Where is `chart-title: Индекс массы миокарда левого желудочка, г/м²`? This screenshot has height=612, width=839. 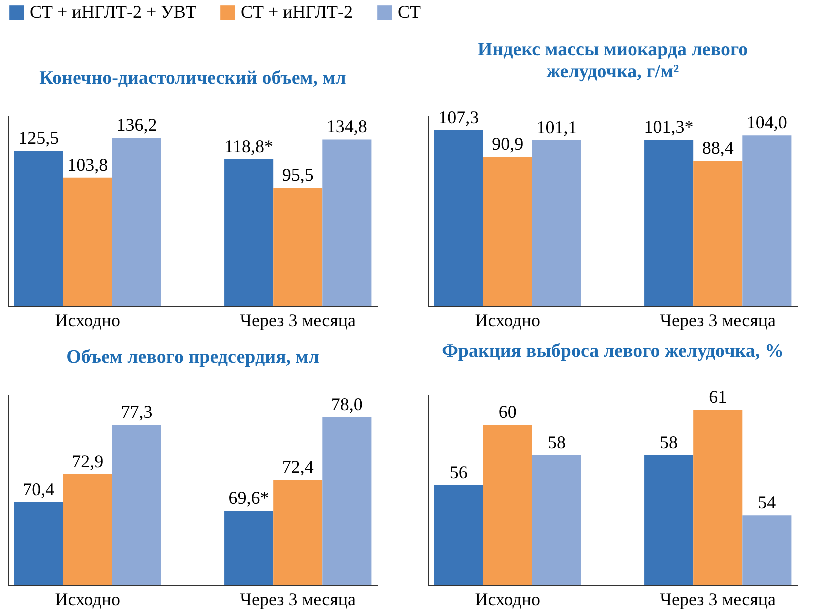
chart-title: Индекс массы миокарда левого желудочка, г/м² is located at coordinates (613, 60).